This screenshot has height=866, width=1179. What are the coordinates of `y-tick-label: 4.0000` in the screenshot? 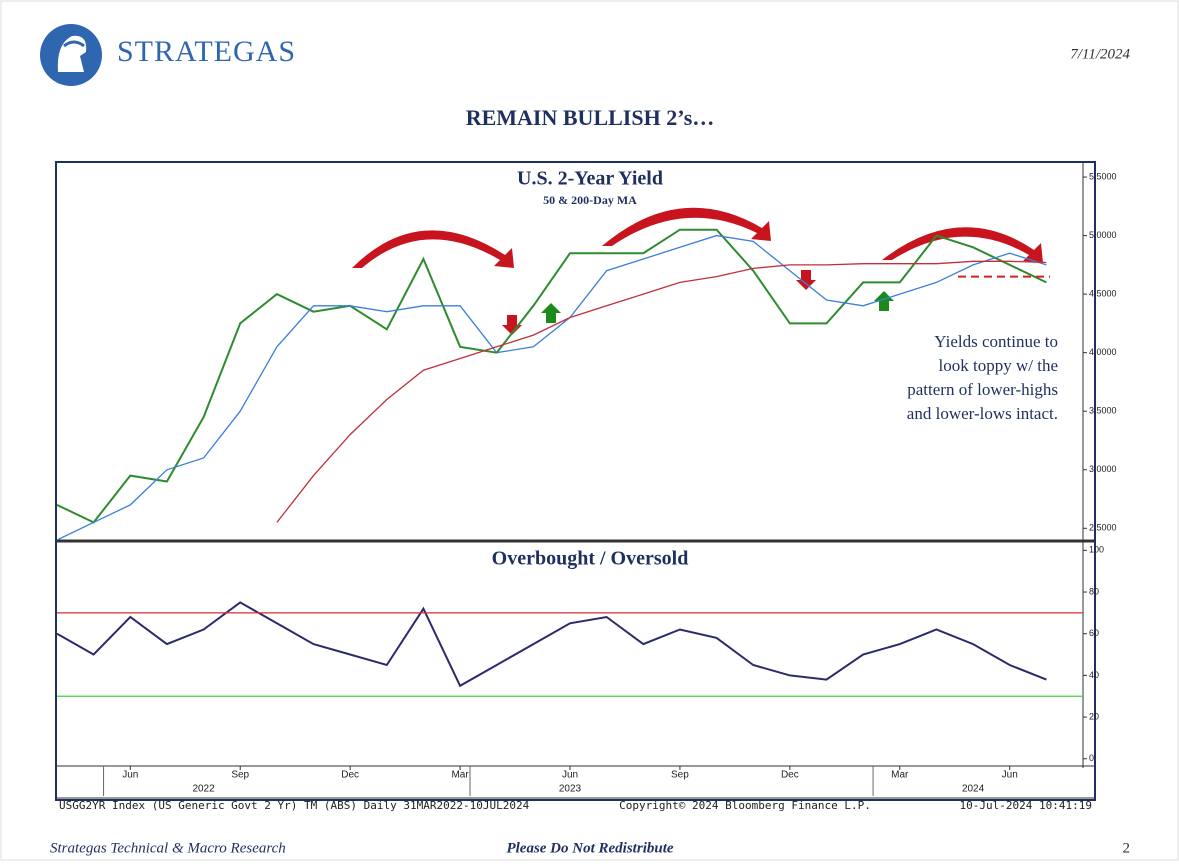 It's located at (1103, 352).